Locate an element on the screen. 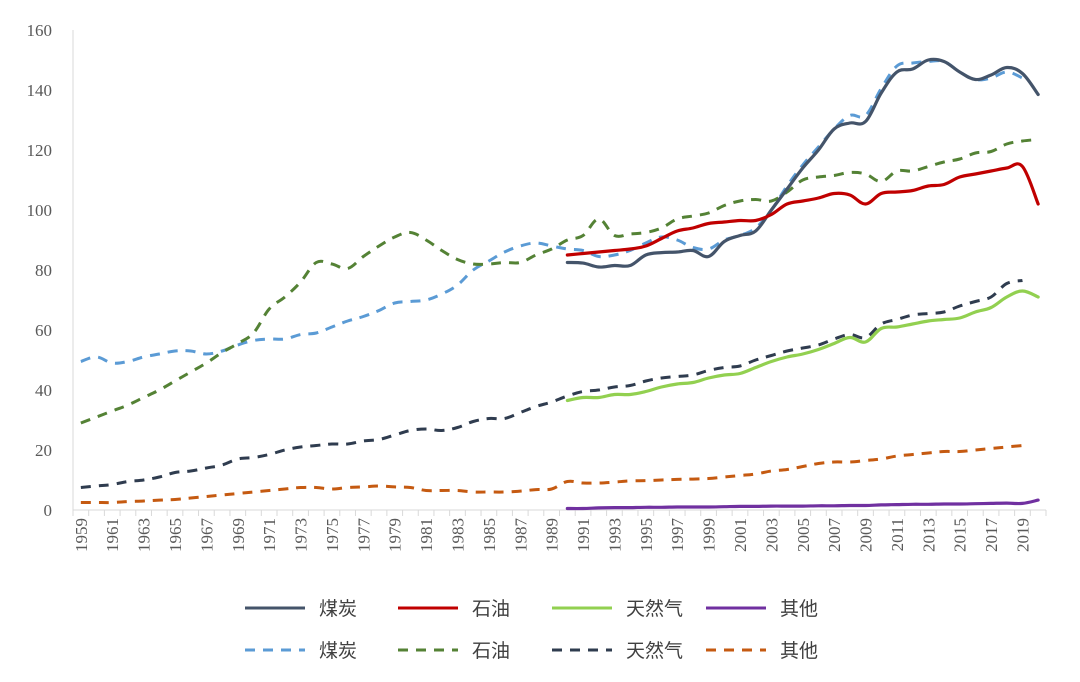 The width and height of the screenshot is (1080, 682). y-tick-label: 40 is located at coordinates (43, 390).